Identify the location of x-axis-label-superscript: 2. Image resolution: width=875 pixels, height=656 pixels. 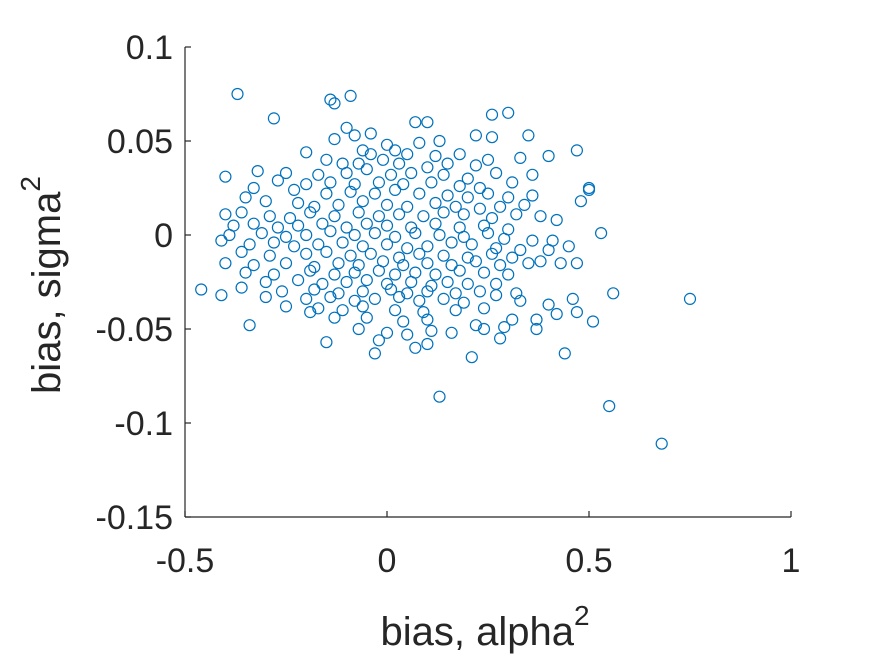
(582, 615).